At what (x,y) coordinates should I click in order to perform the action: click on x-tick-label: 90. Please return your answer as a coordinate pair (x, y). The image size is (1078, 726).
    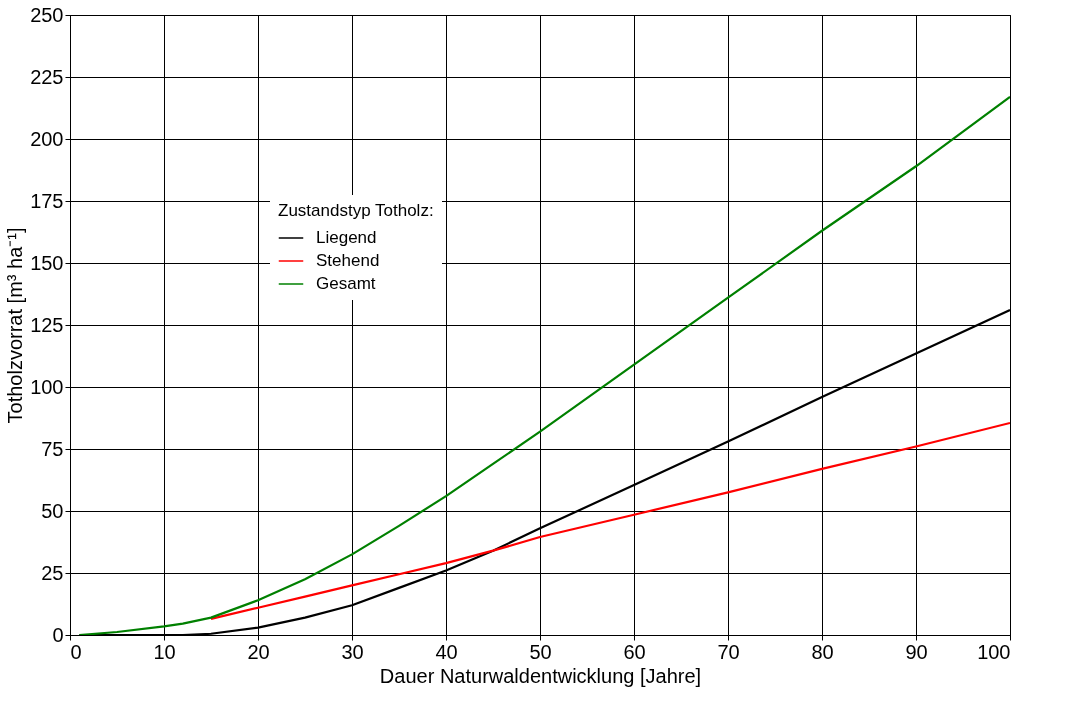
    Looking at the image, I should click on (916, 651).